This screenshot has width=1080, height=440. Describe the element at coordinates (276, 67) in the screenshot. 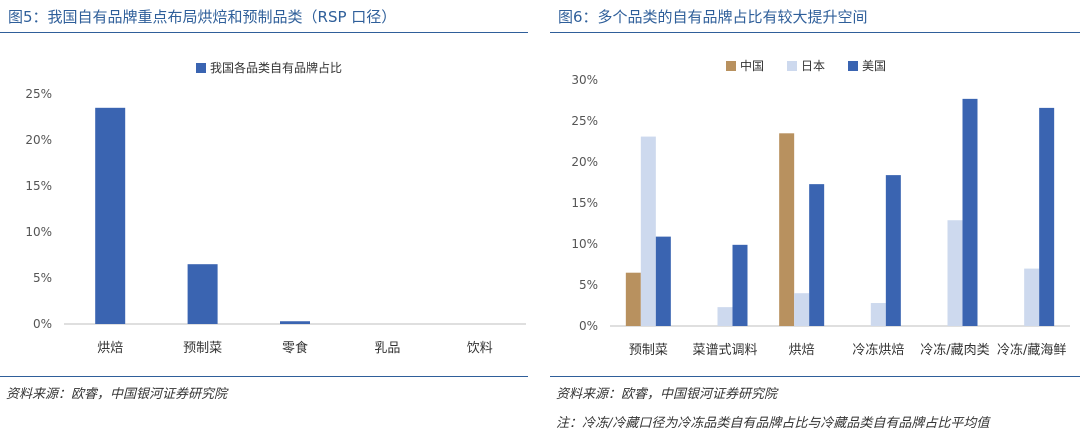

I see `legend-label: 我国各品类自有品牌占比` at that location.